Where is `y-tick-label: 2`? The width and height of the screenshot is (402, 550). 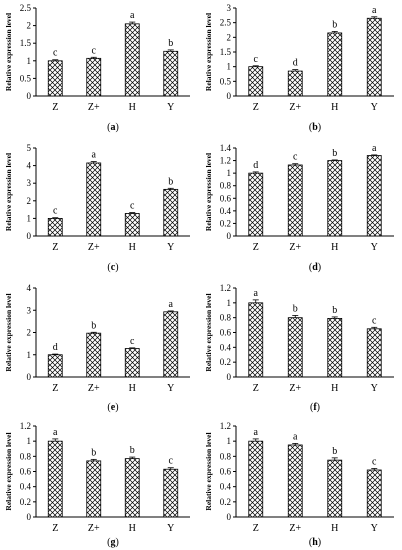 y-tick-label: 2 is located at coordinates (29, 333).